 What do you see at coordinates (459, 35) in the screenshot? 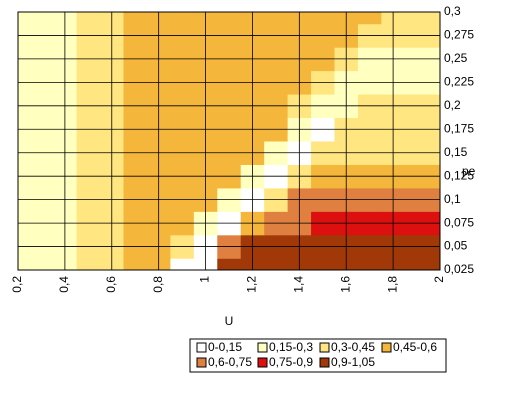
I see `y-tick-label: 0,275` at bounding box center [459, 35].